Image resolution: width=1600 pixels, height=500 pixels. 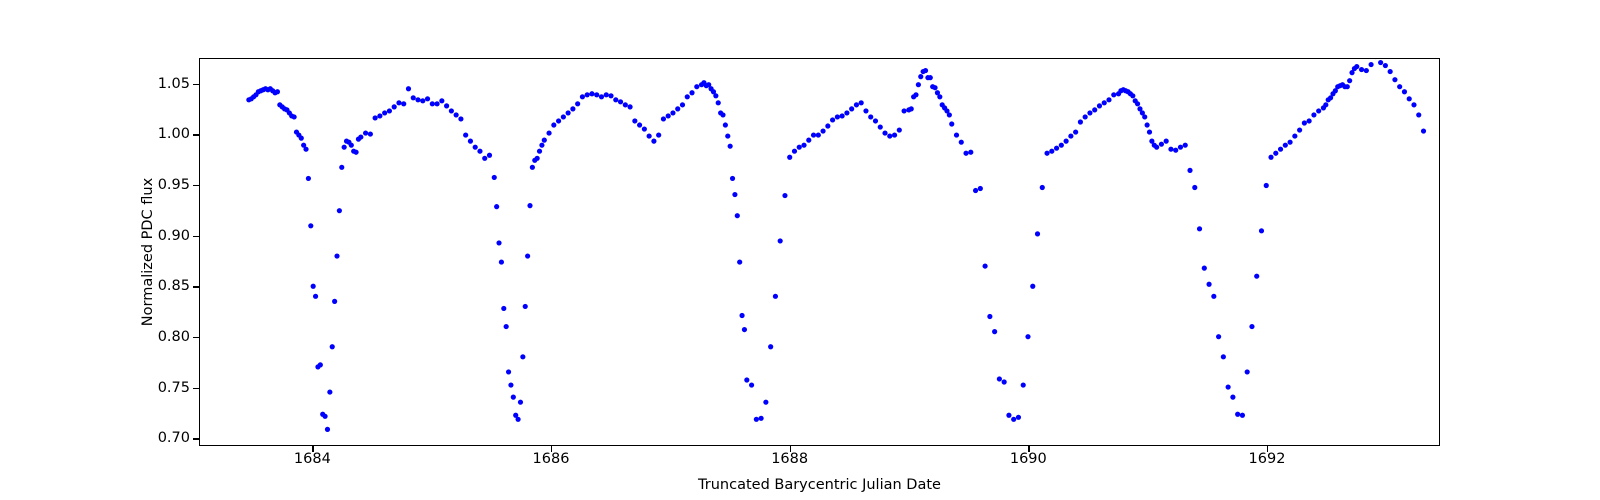 What do you see at coordinates (1267, 459) in the screenshot?
I see `x-tick-label: 1692` at bounding box center [1267, 459].